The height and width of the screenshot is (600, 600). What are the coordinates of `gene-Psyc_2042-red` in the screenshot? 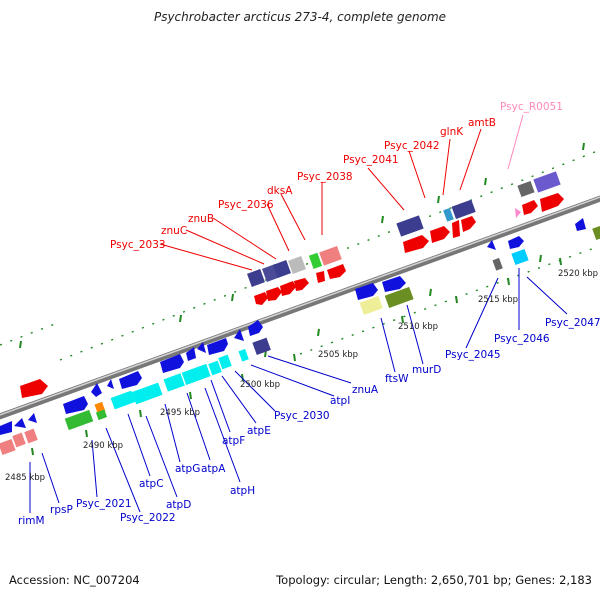 It's located at (440, 234).